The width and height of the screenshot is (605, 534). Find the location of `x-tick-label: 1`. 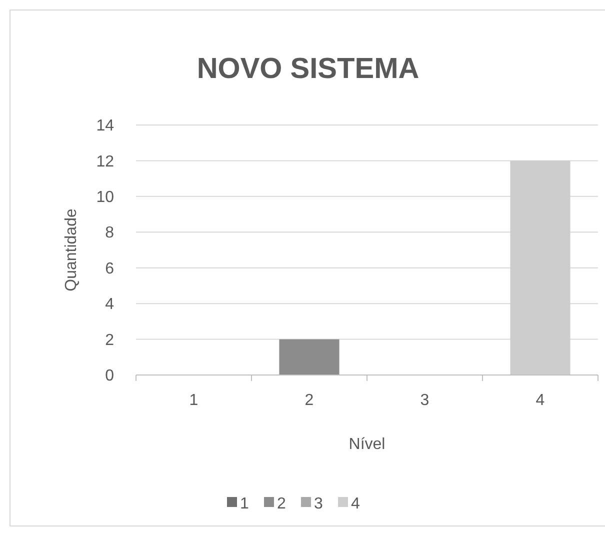

x-tick-label: 1 is located at coordinates (193, 400).